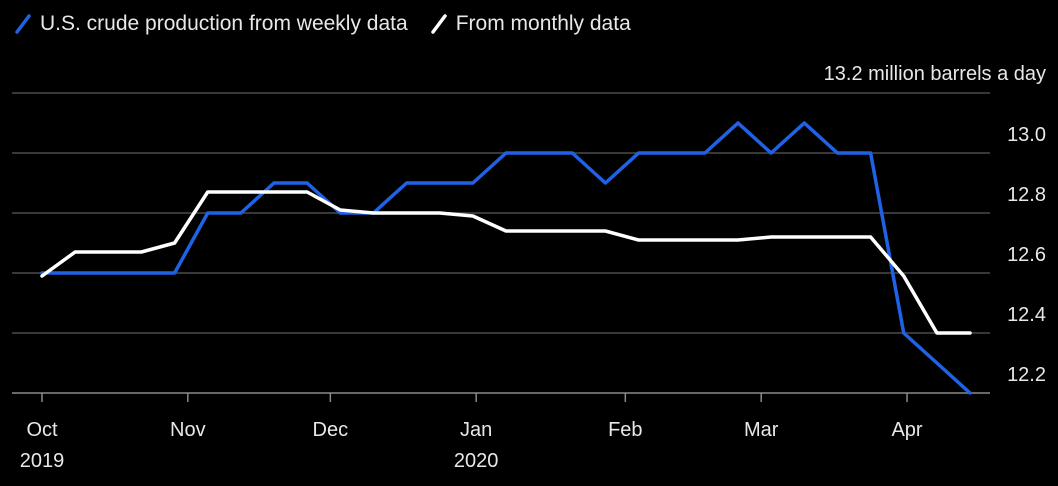 This screenshot has width=1058, height=486. What do you see at coordinates (188, 430) in the screenshot?
I see `x-tick-label: Nov` at bounding box center [188, 430].